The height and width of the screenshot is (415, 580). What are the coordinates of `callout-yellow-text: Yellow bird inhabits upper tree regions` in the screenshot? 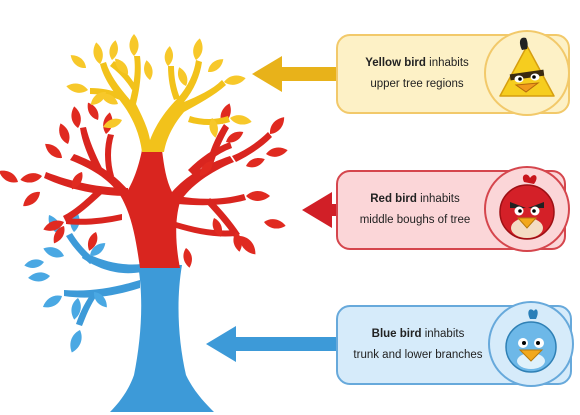 It's located at (453, 74).